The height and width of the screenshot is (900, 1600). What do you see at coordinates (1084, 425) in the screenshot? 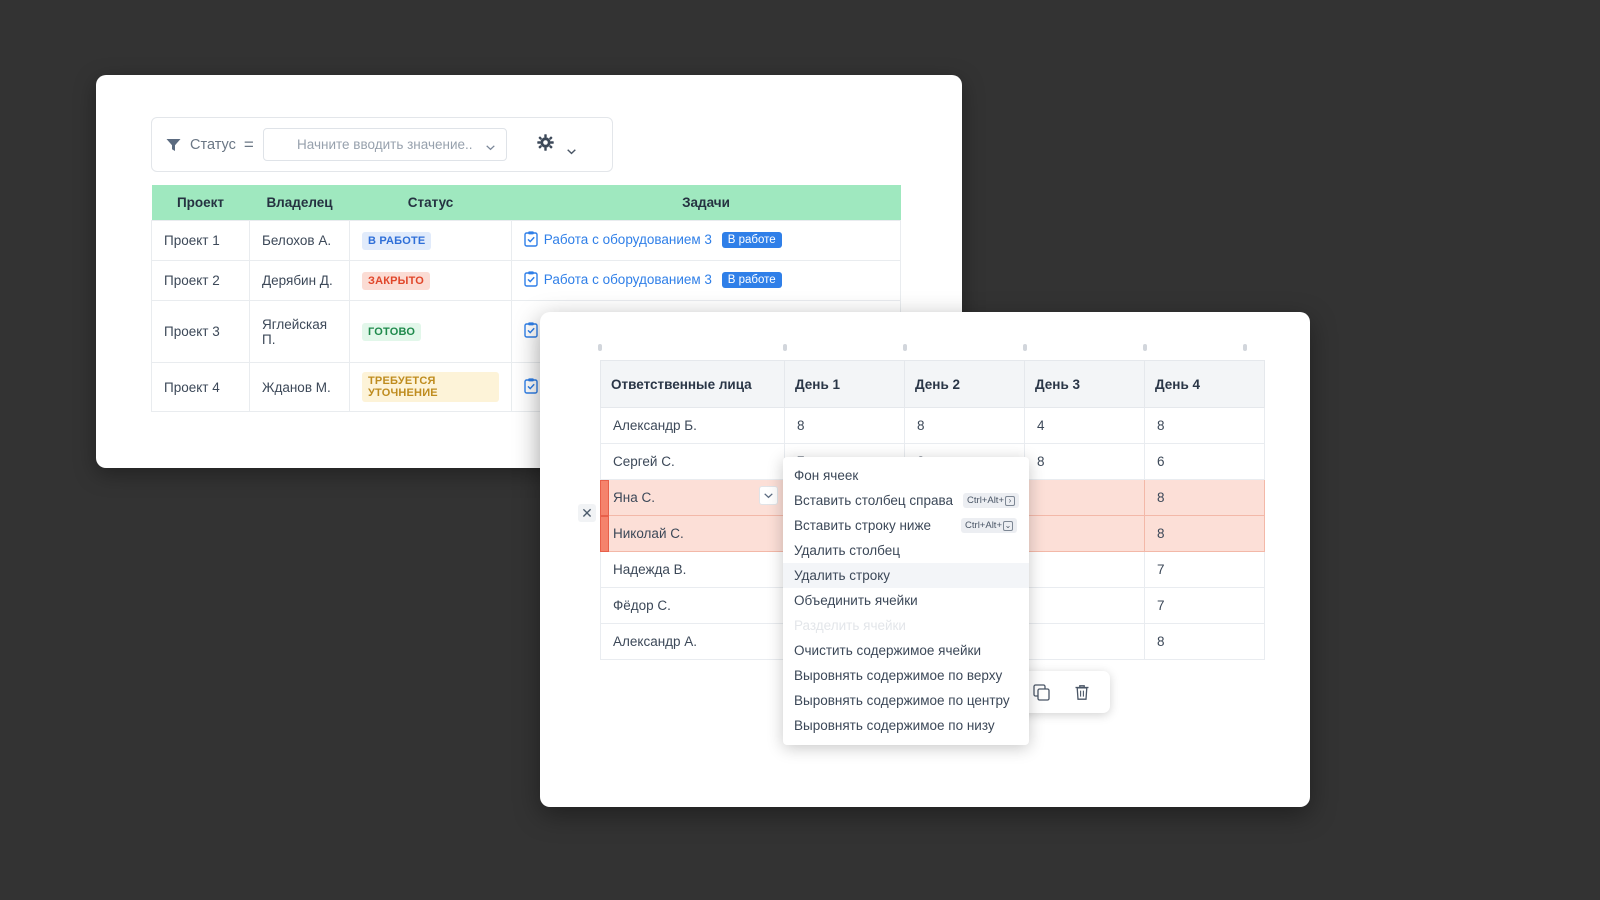
I see `cell-day-3: 4` at bounding box center [1084, 425].